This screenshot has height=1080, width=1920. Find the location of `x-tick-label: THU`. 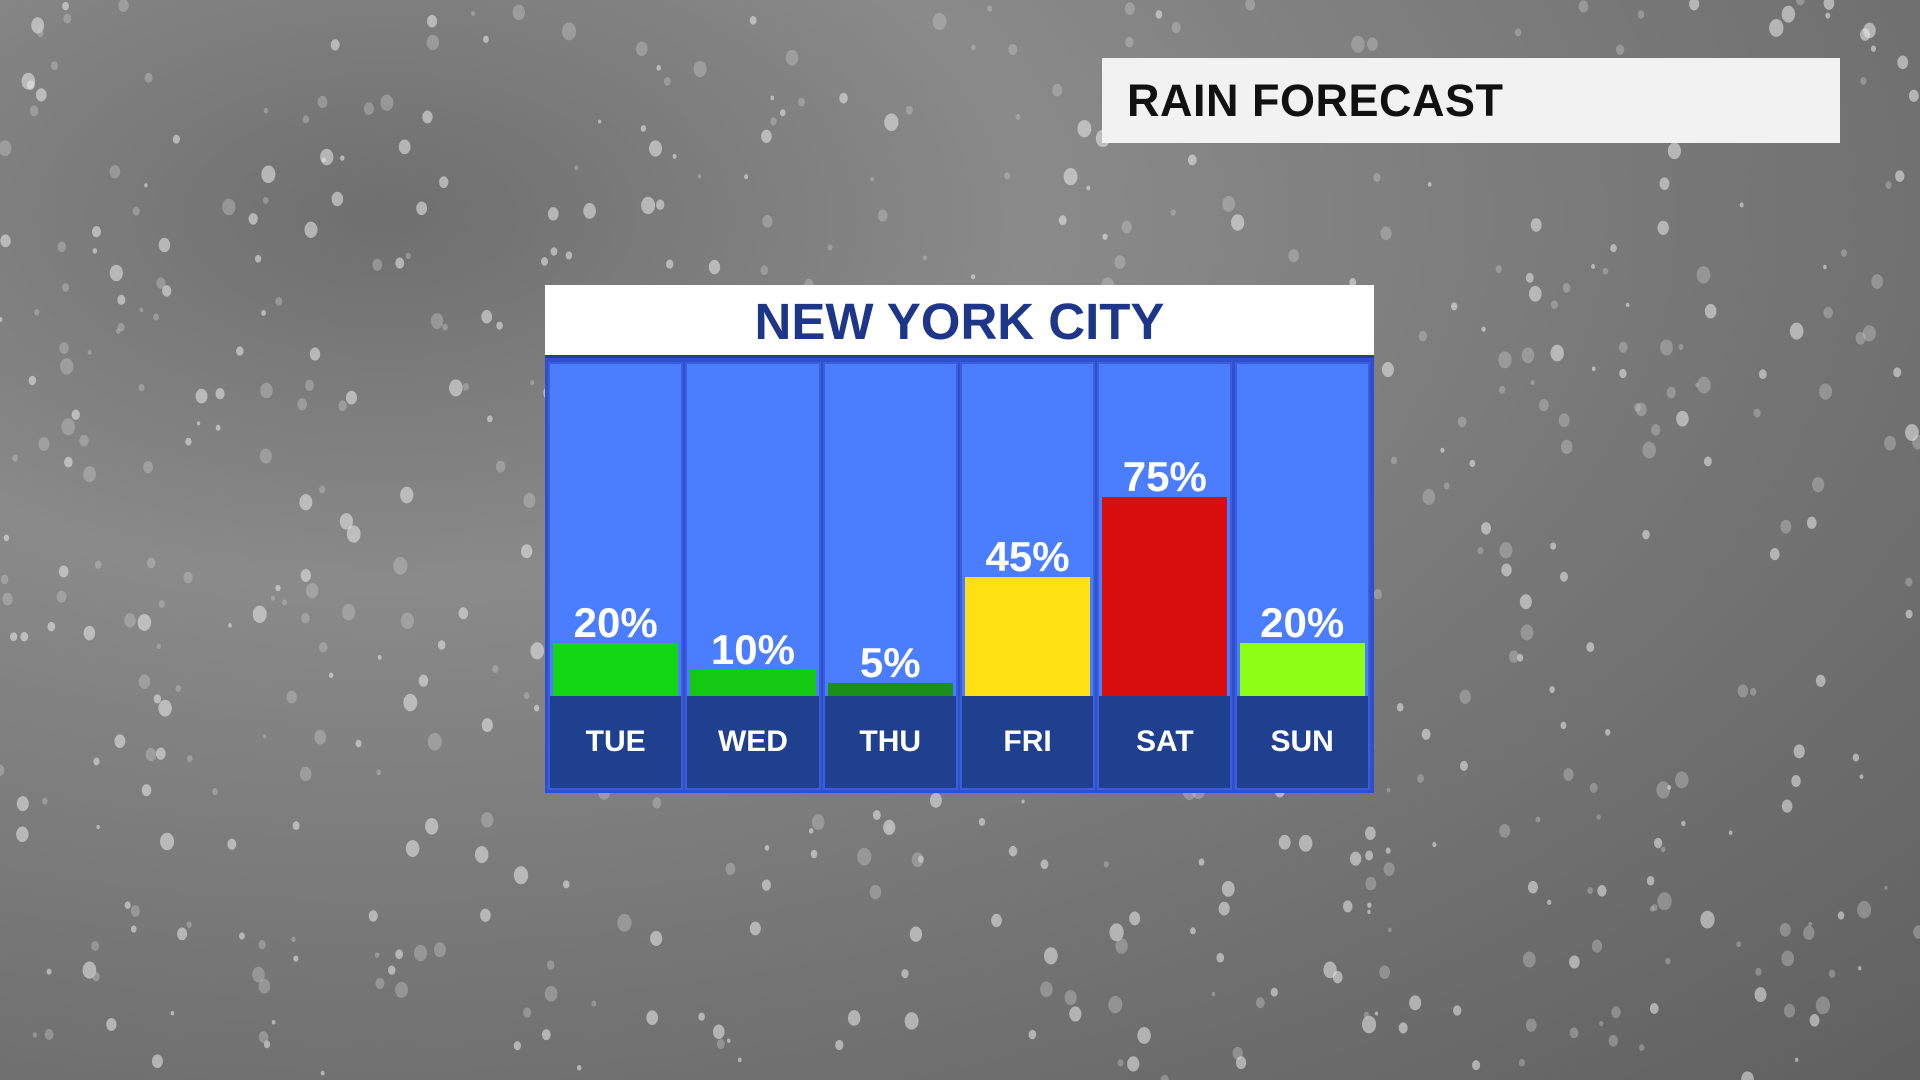

x-tick-label: THU is located at coordinates (890, 742).